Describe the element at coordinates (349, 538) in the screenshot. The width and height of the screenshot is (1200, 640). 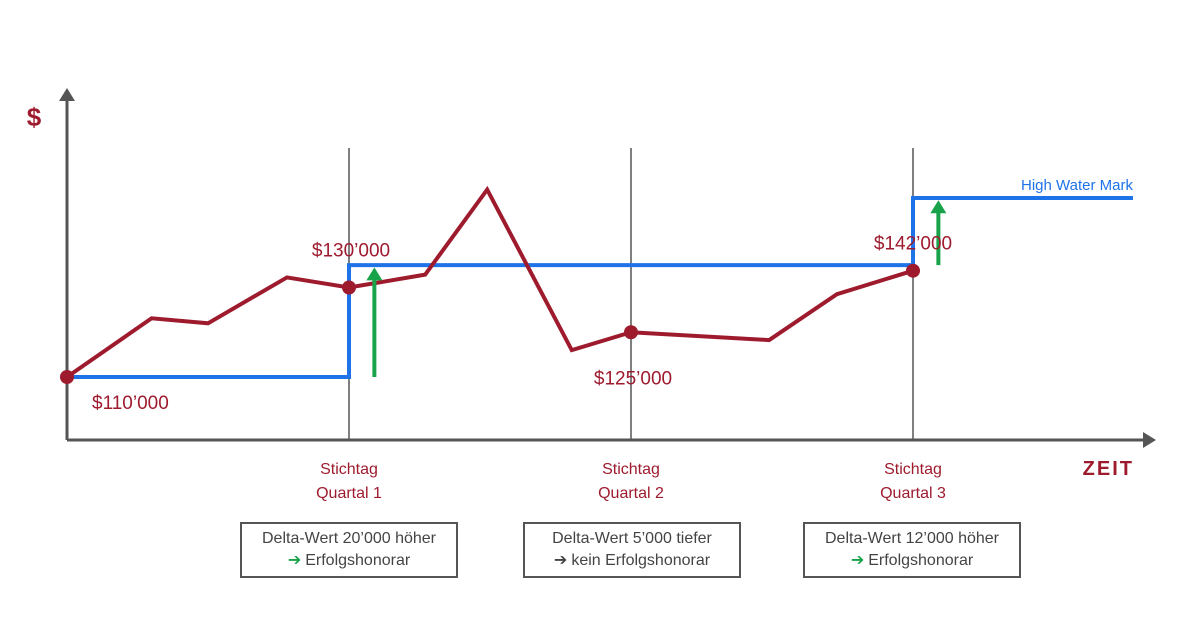
I see `info-box-line1: Delta-Wert 20’000 höher` at that location.